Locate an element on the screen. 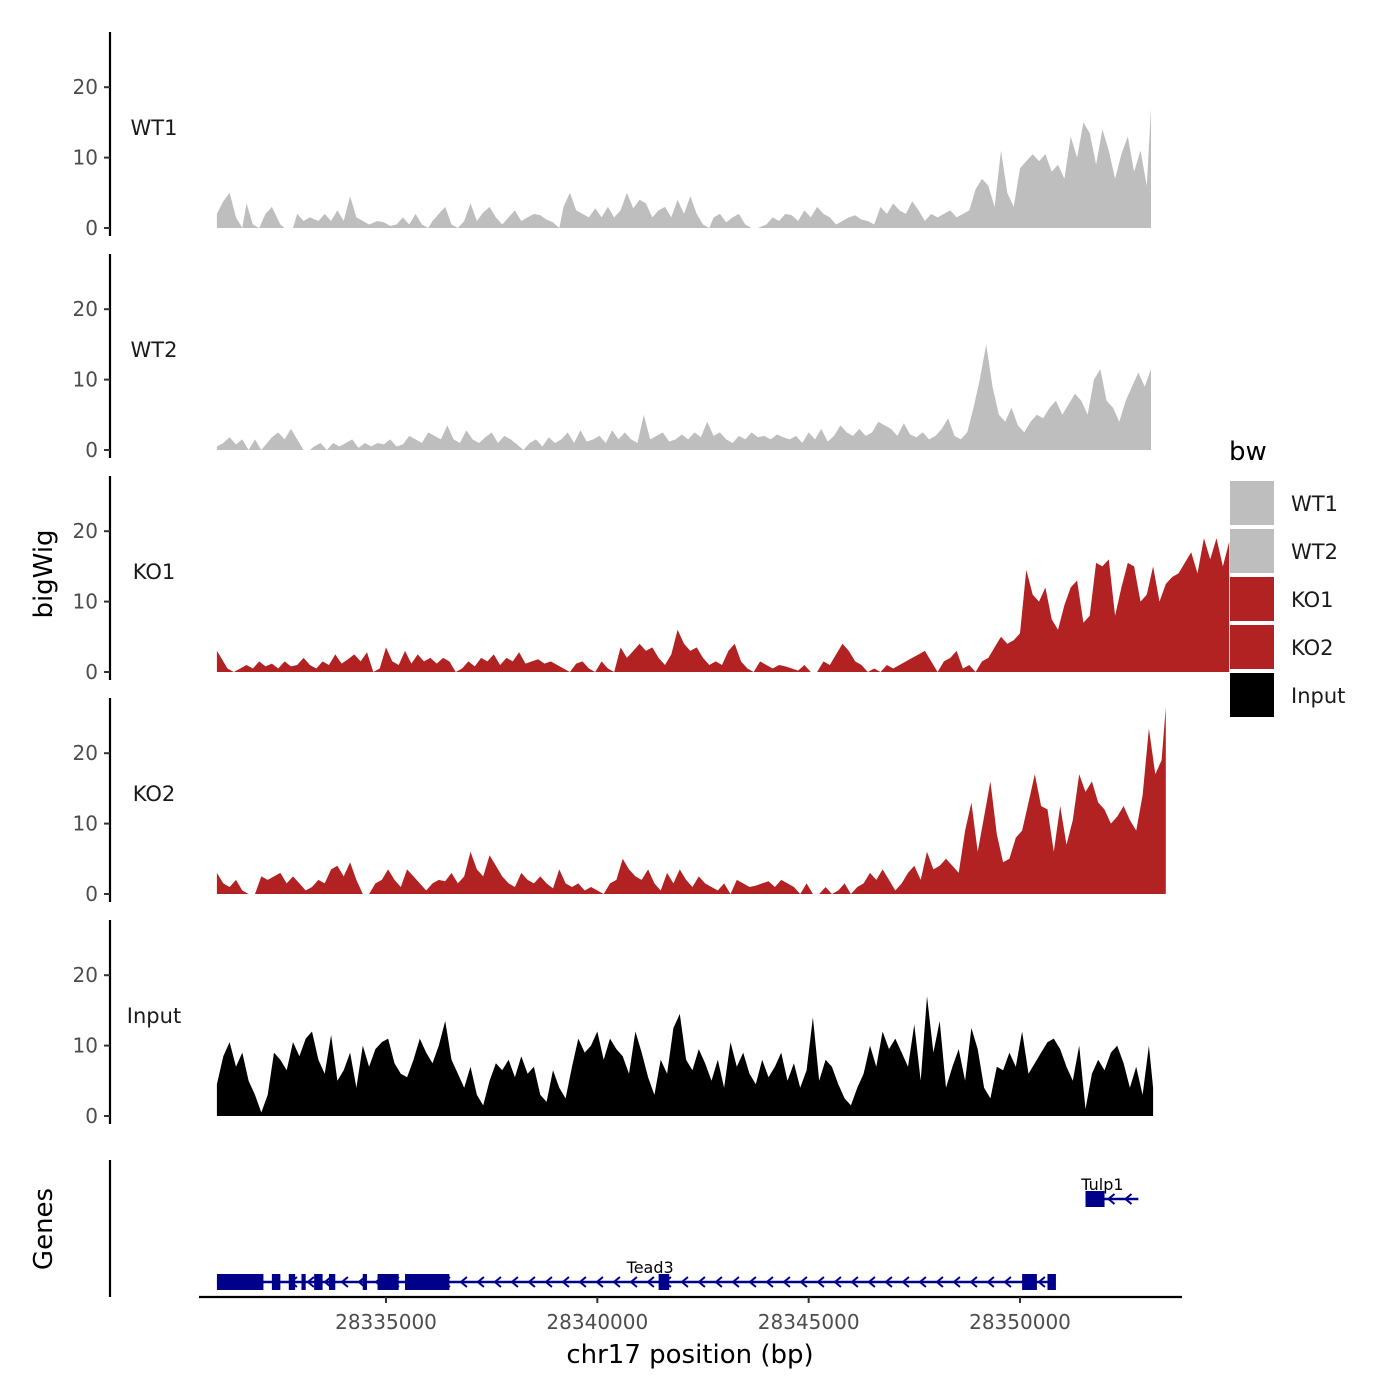 The width and height of the screenshot is (1400, 1400). track-label-wt2: WT2 is located at coordinates (154, 350).